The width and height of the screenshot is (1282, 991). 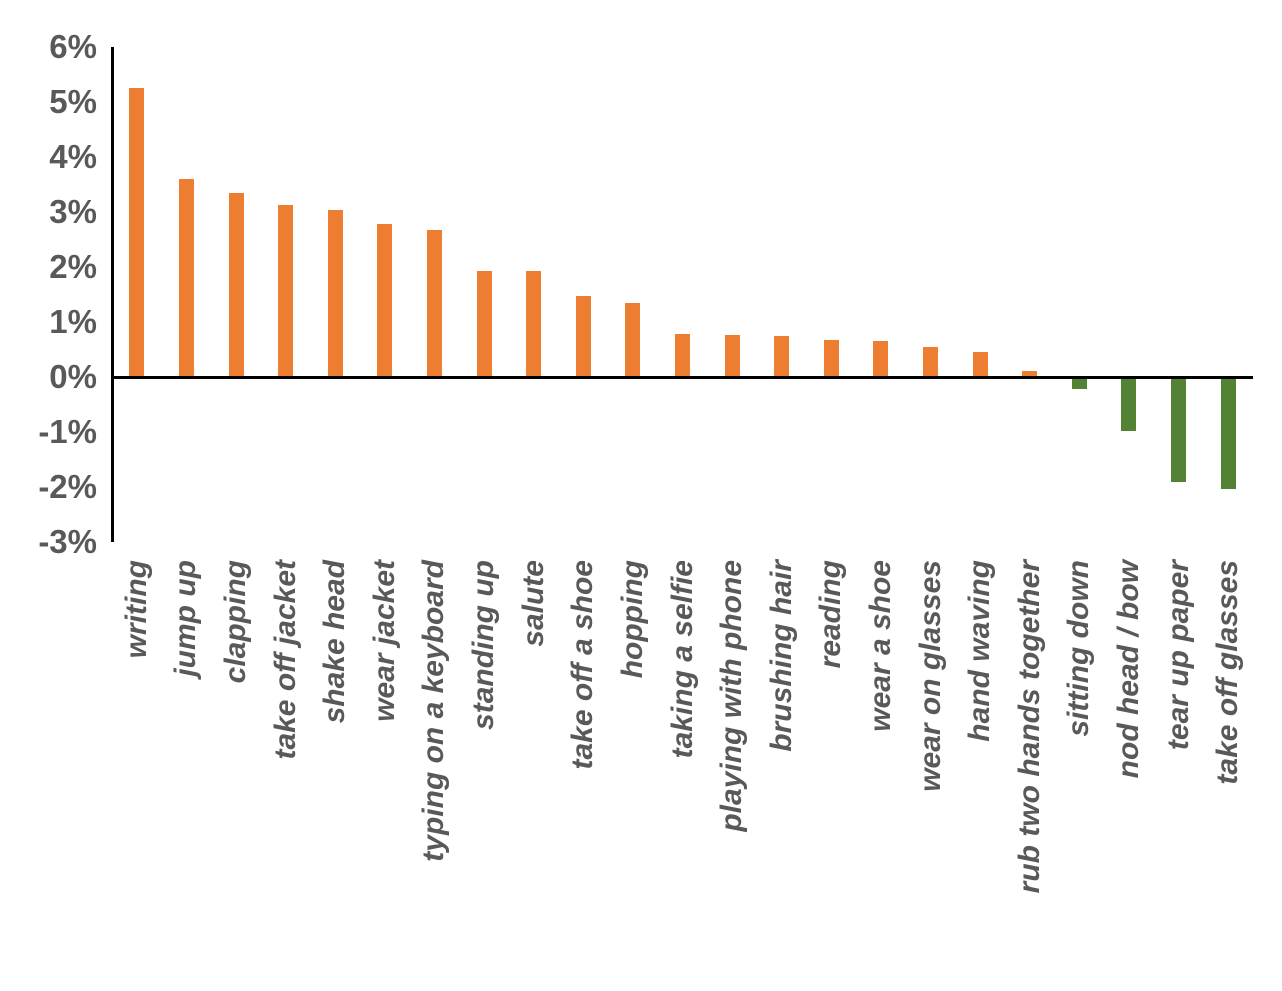 I want to click on x-tick-label: nod head / bow, so click(x=1128, y=669).